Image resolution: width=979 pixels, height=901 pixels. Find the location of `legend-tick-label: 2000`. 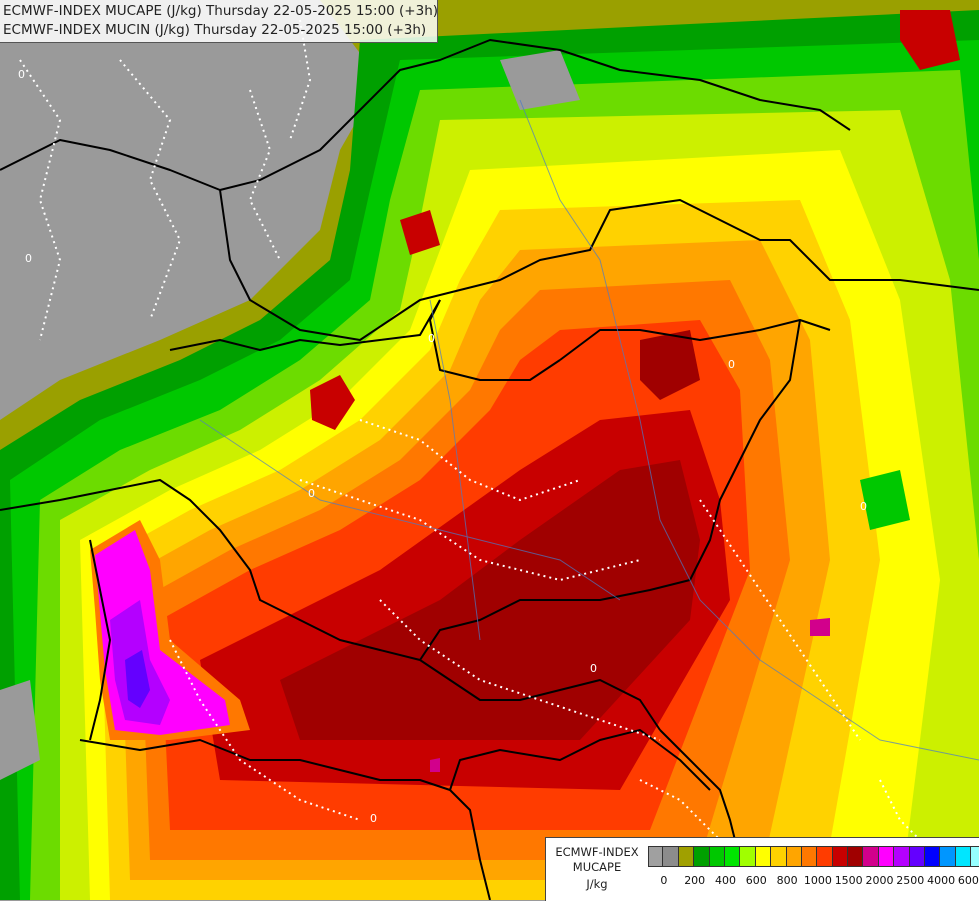

legend-tick-label: 2000 is located at coordinates (879, 880).